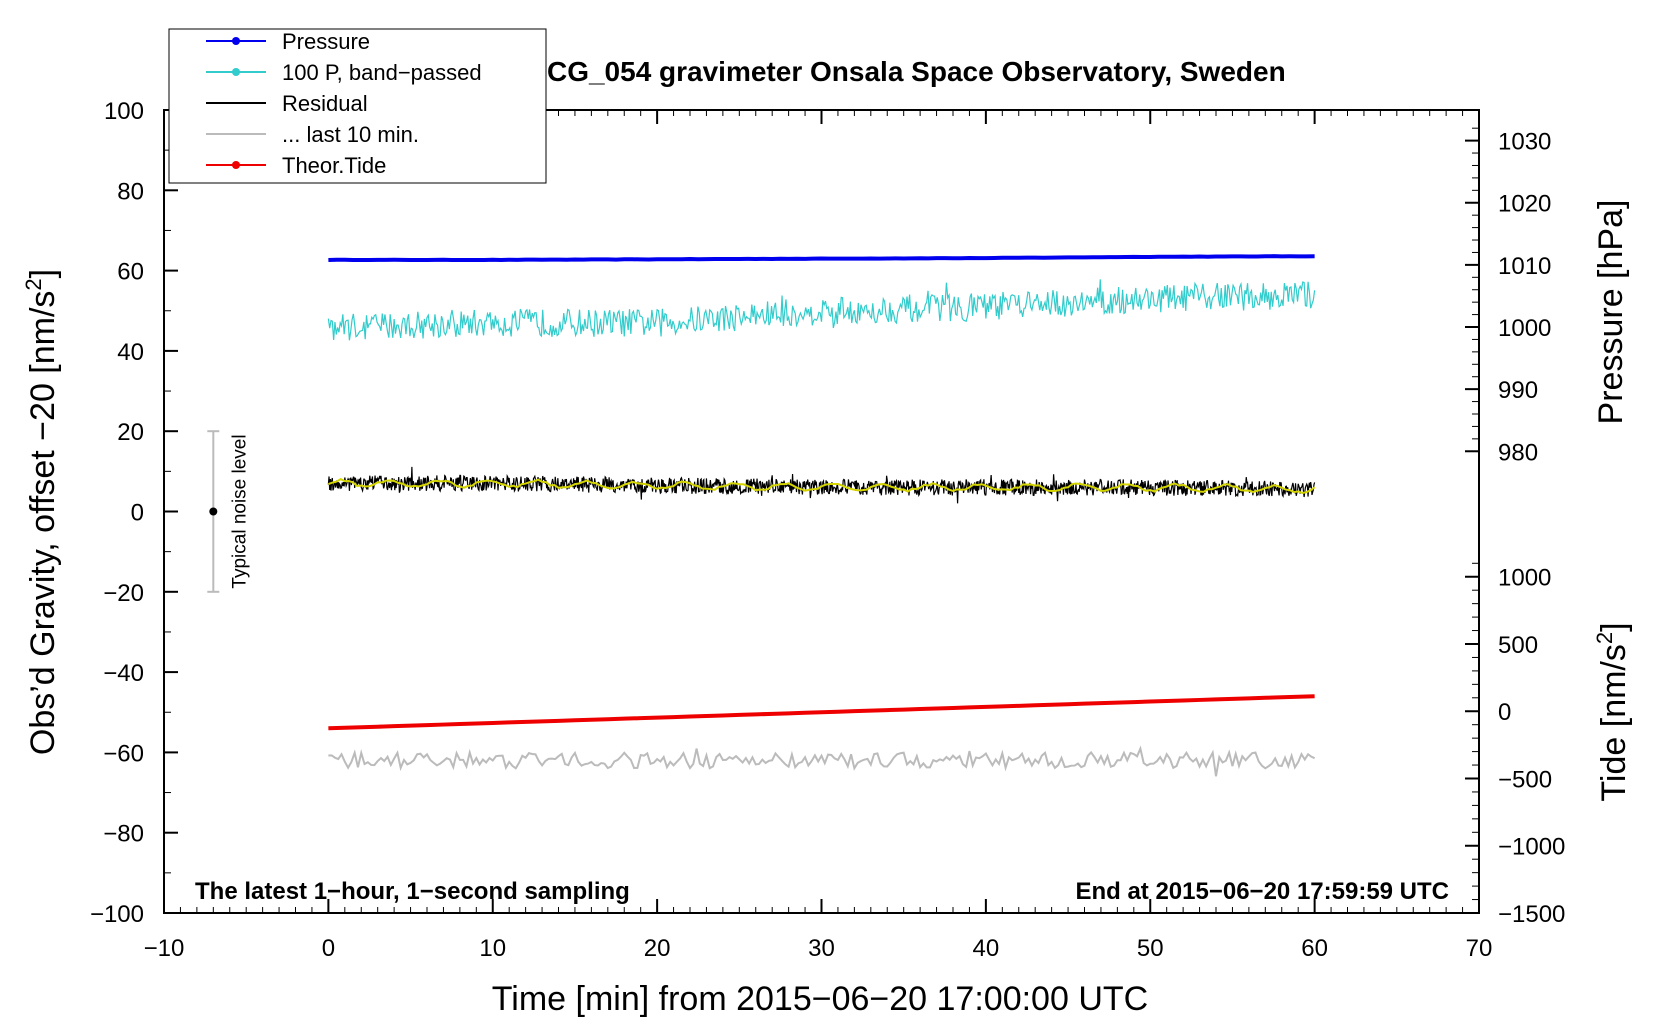 Image resolution: width=1660 pixels, height=1025 pixels. I want to click on y-axis-title-tide: Tide [nm/s2], so click(1612, 711).